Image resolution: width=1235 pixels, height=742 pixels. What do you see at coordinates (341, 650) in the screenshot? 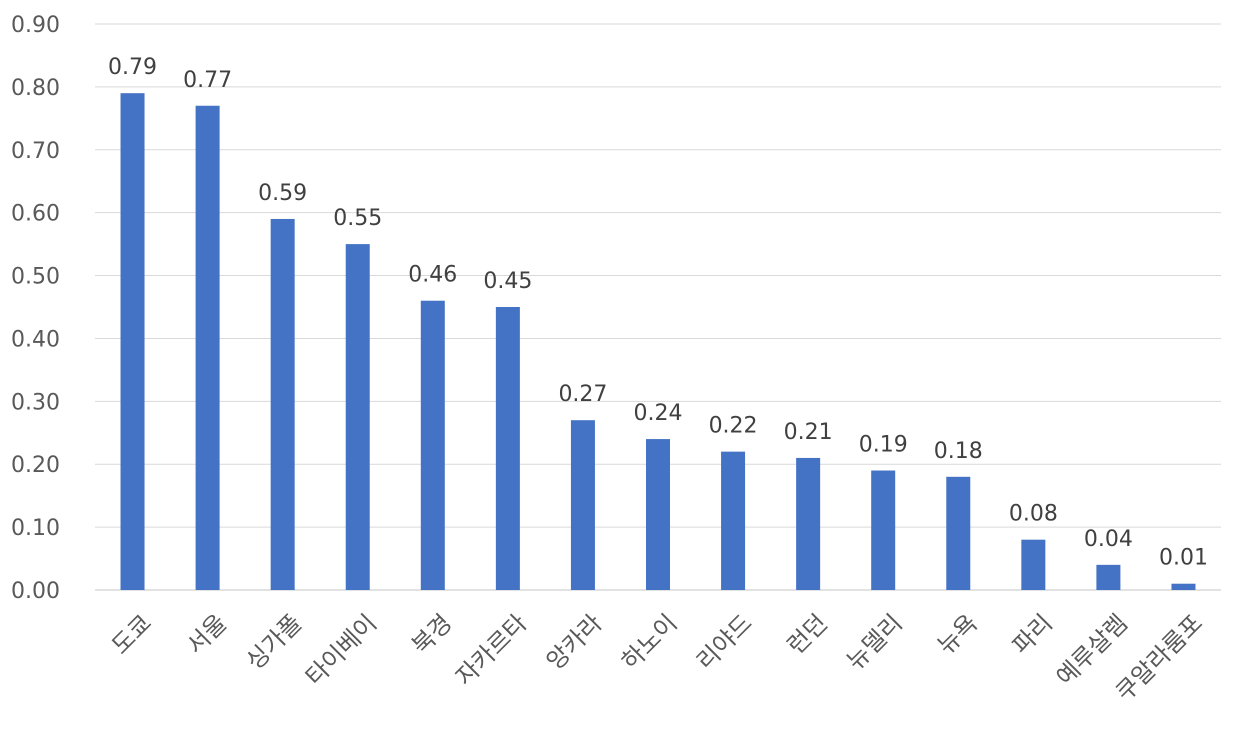
I see `x-category-label: 타이베이` at bounding box center [341, 650].